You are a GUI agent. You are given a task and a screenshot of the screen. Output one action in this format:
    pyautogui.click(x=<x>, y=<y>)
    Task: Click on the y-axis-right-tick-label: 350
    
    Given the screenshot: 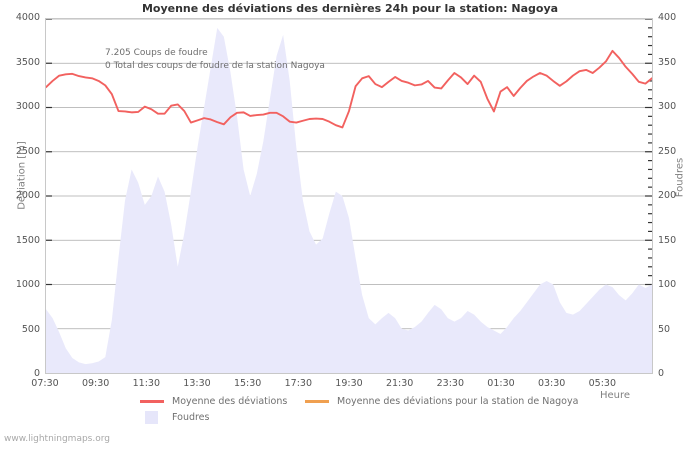 What is the action you would take?
    pyautogui.click(x=667, y=62)
    